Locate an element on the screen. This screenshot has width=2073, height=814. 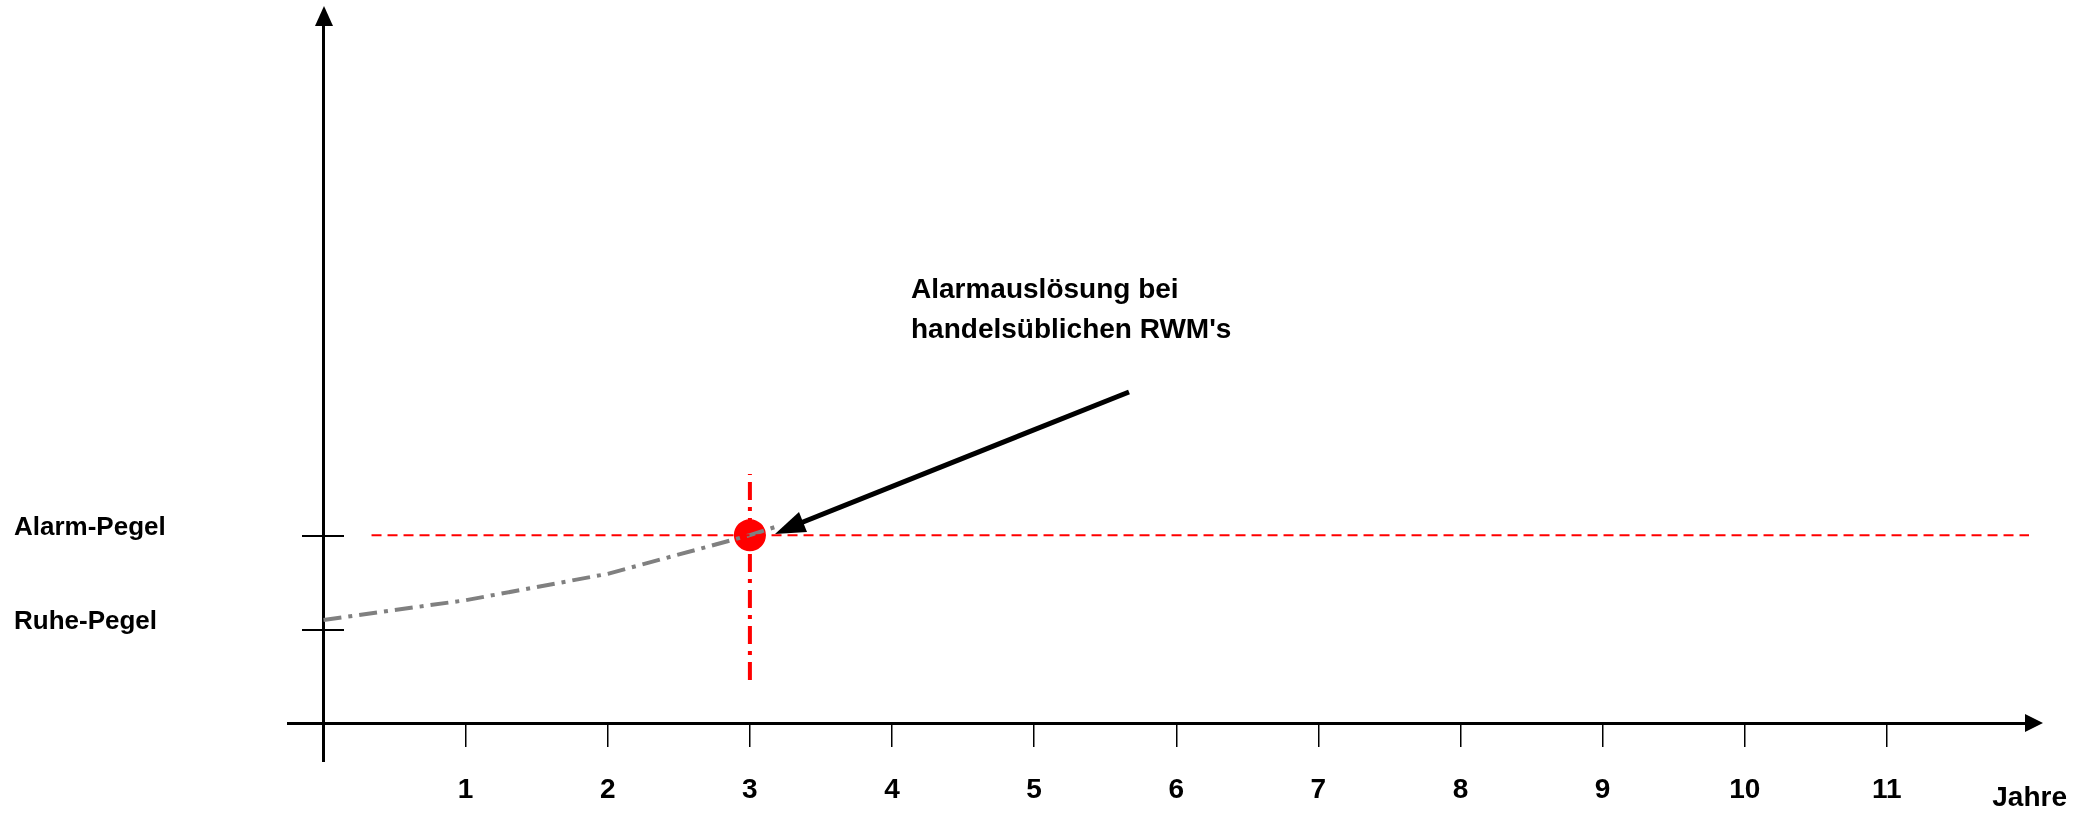
x-tick-label: 5 is located at coordinates (1034, 788).